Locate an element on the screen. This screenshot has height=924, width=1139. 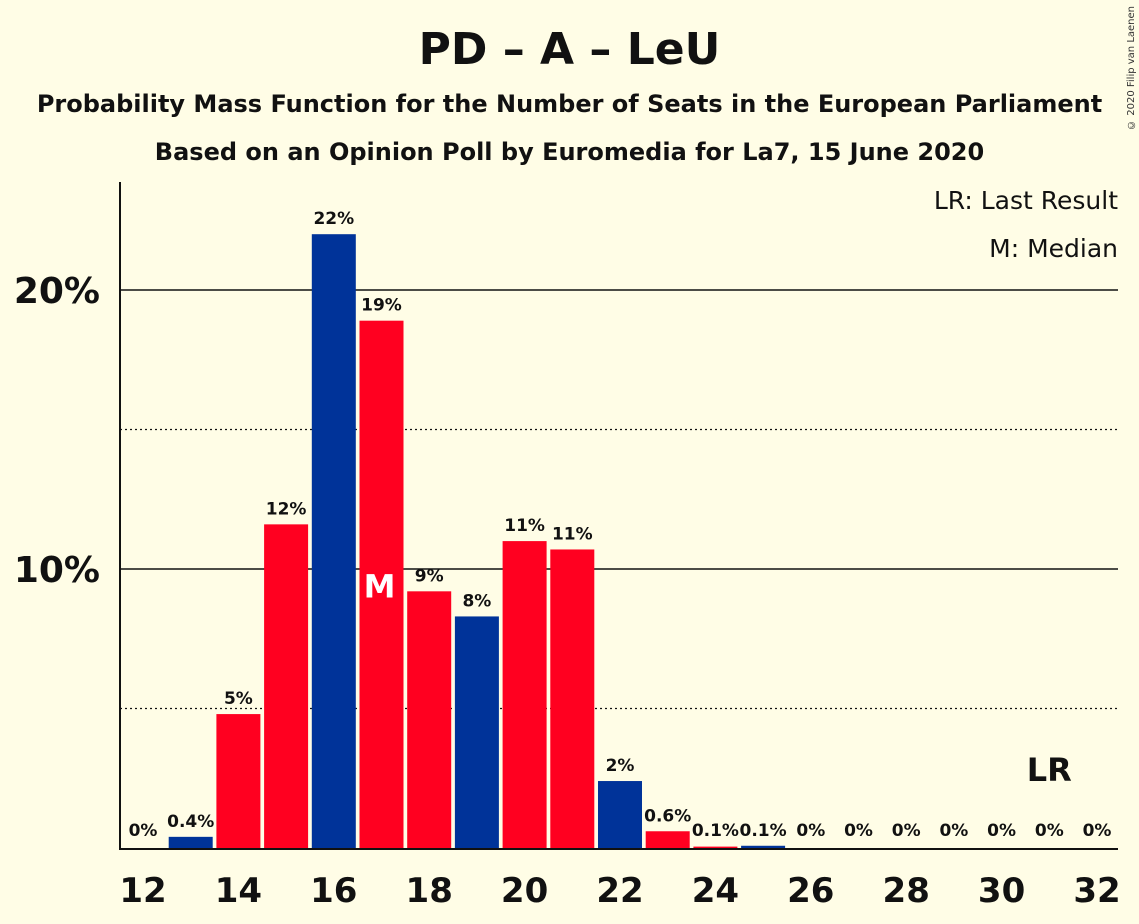
chart-title: PD – A – LeU is located at coordinates (569, 49).